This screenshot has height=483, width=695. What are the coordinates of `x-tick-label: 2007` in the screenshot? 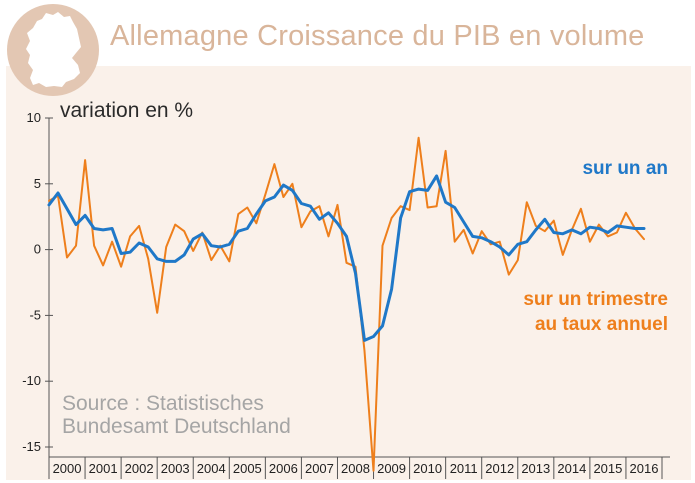 It's located at (319, 468).